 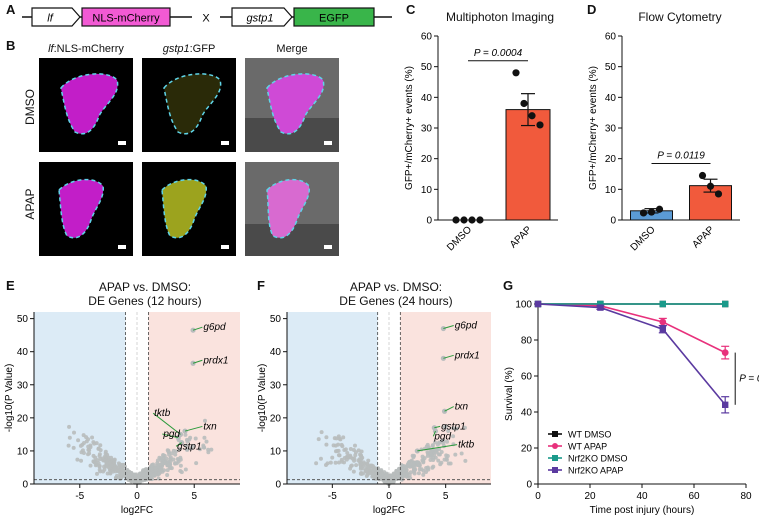 I want to click on micrograph-apap-gfp, so click(x=189, y=209).